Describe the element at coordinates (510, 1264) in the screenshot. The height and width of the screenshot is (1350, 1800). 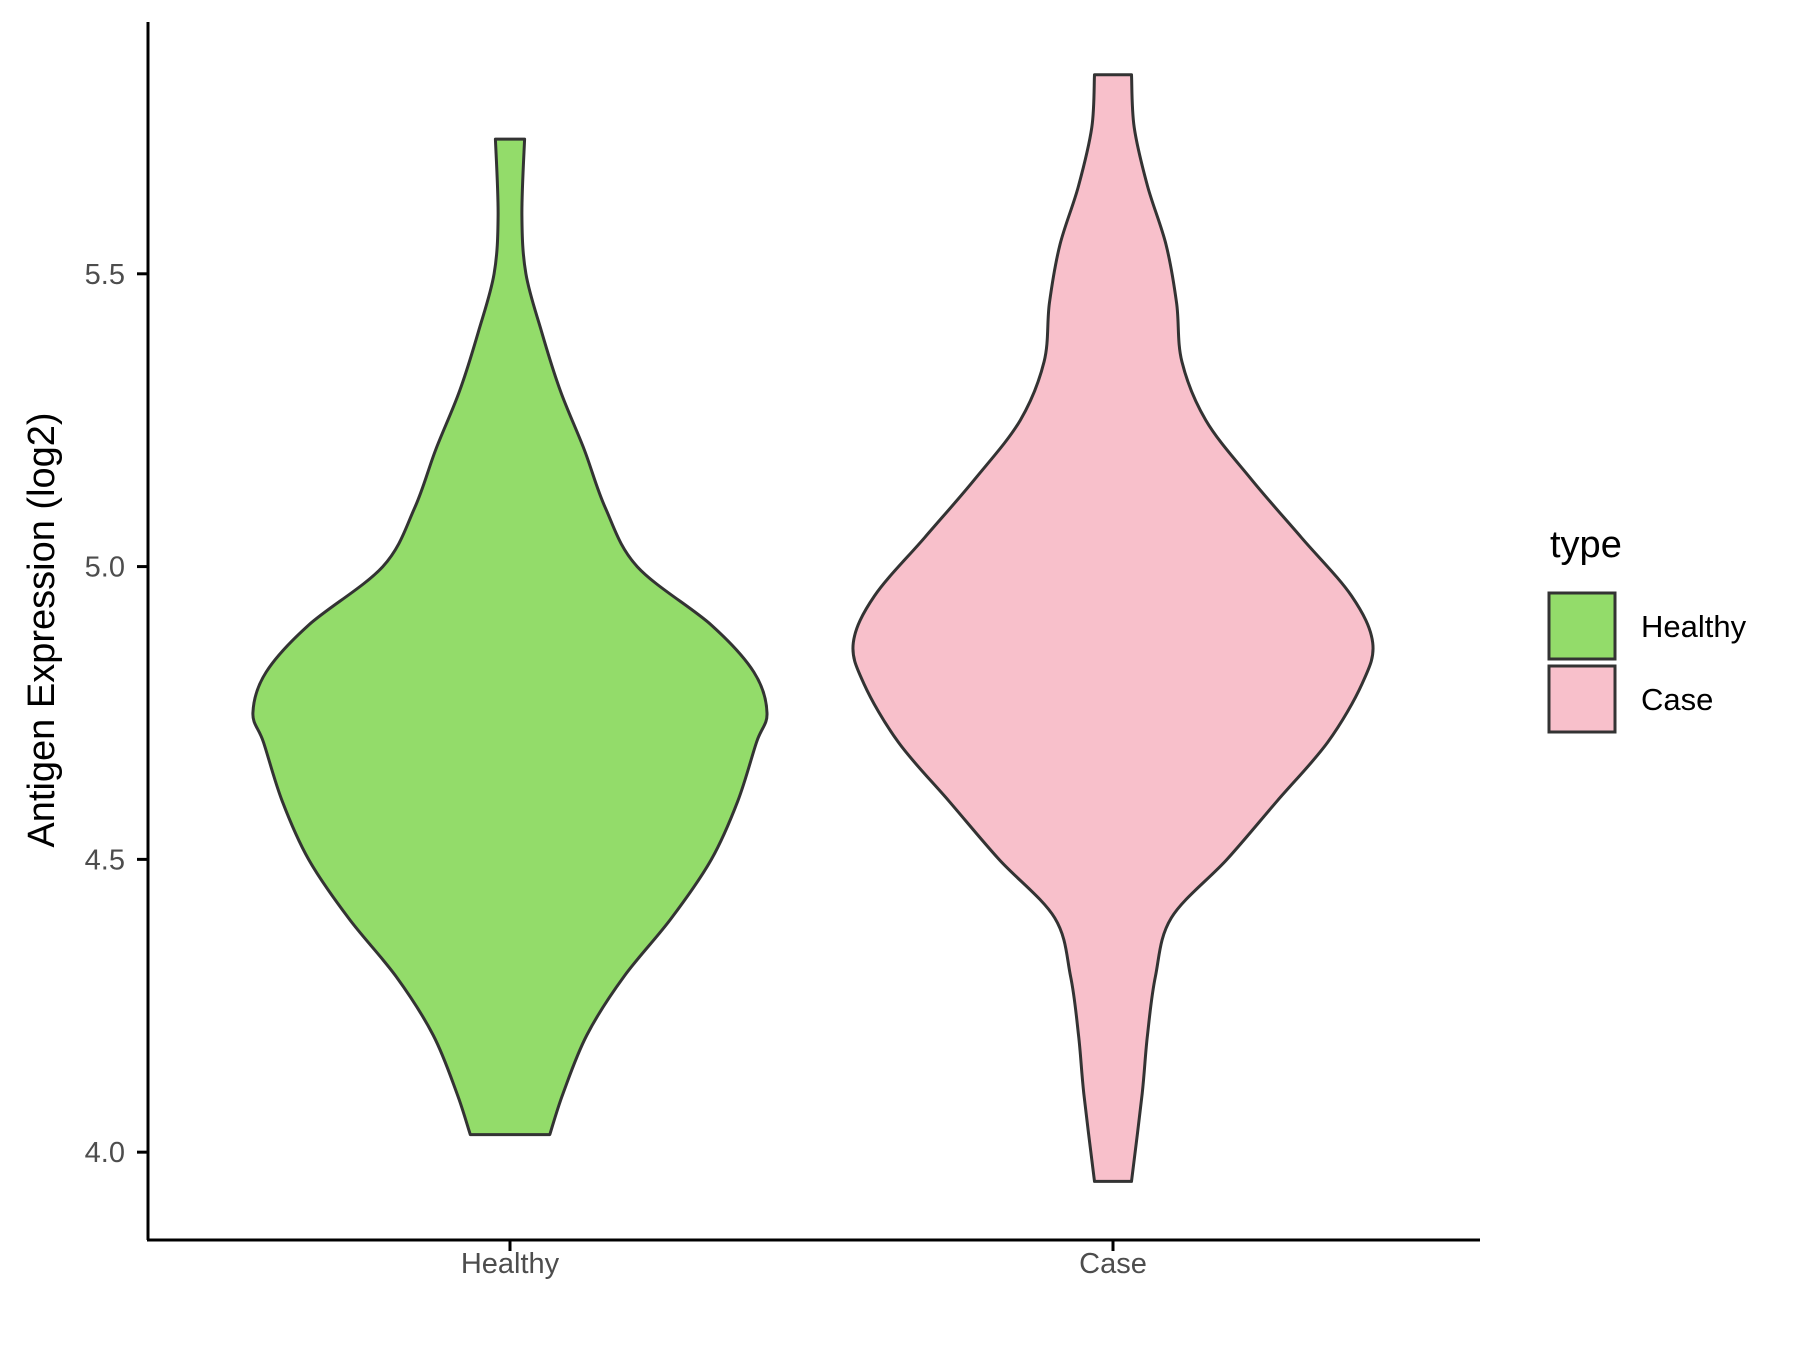
I see `x-tick-label: Healthy` at that location.